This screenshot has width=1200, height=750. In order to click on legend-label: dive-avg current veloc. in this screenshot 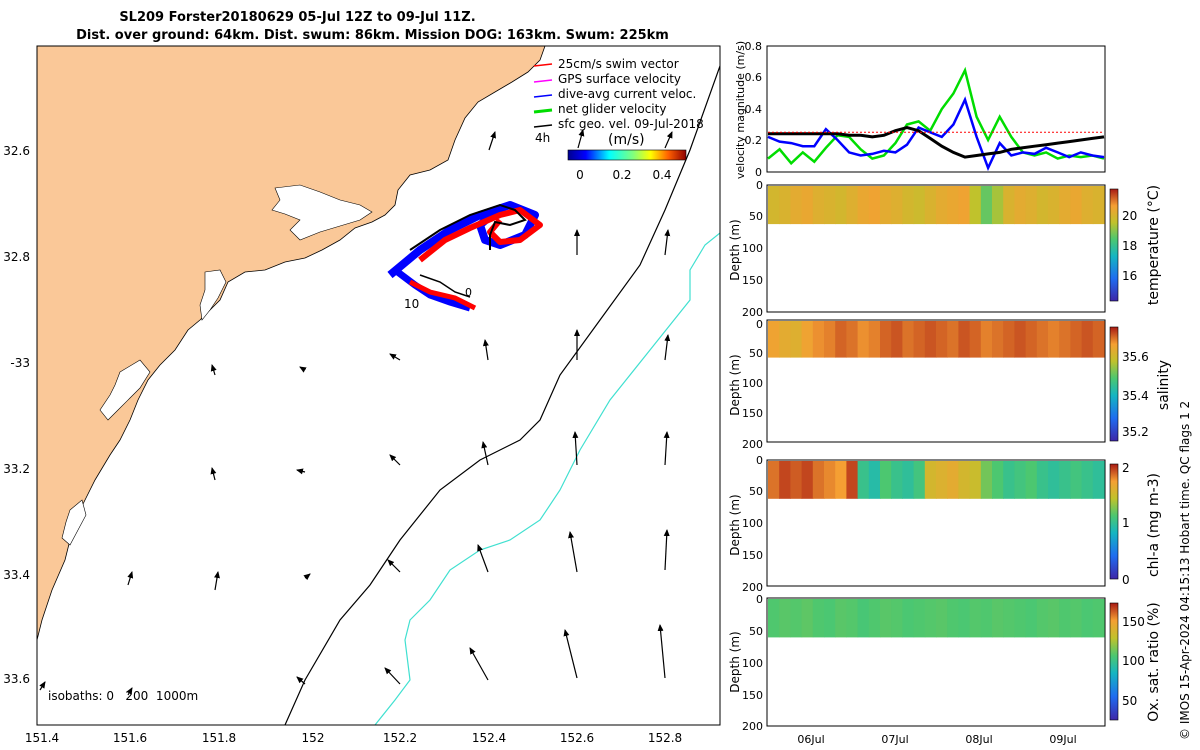, I will do `click(627, 94)`.